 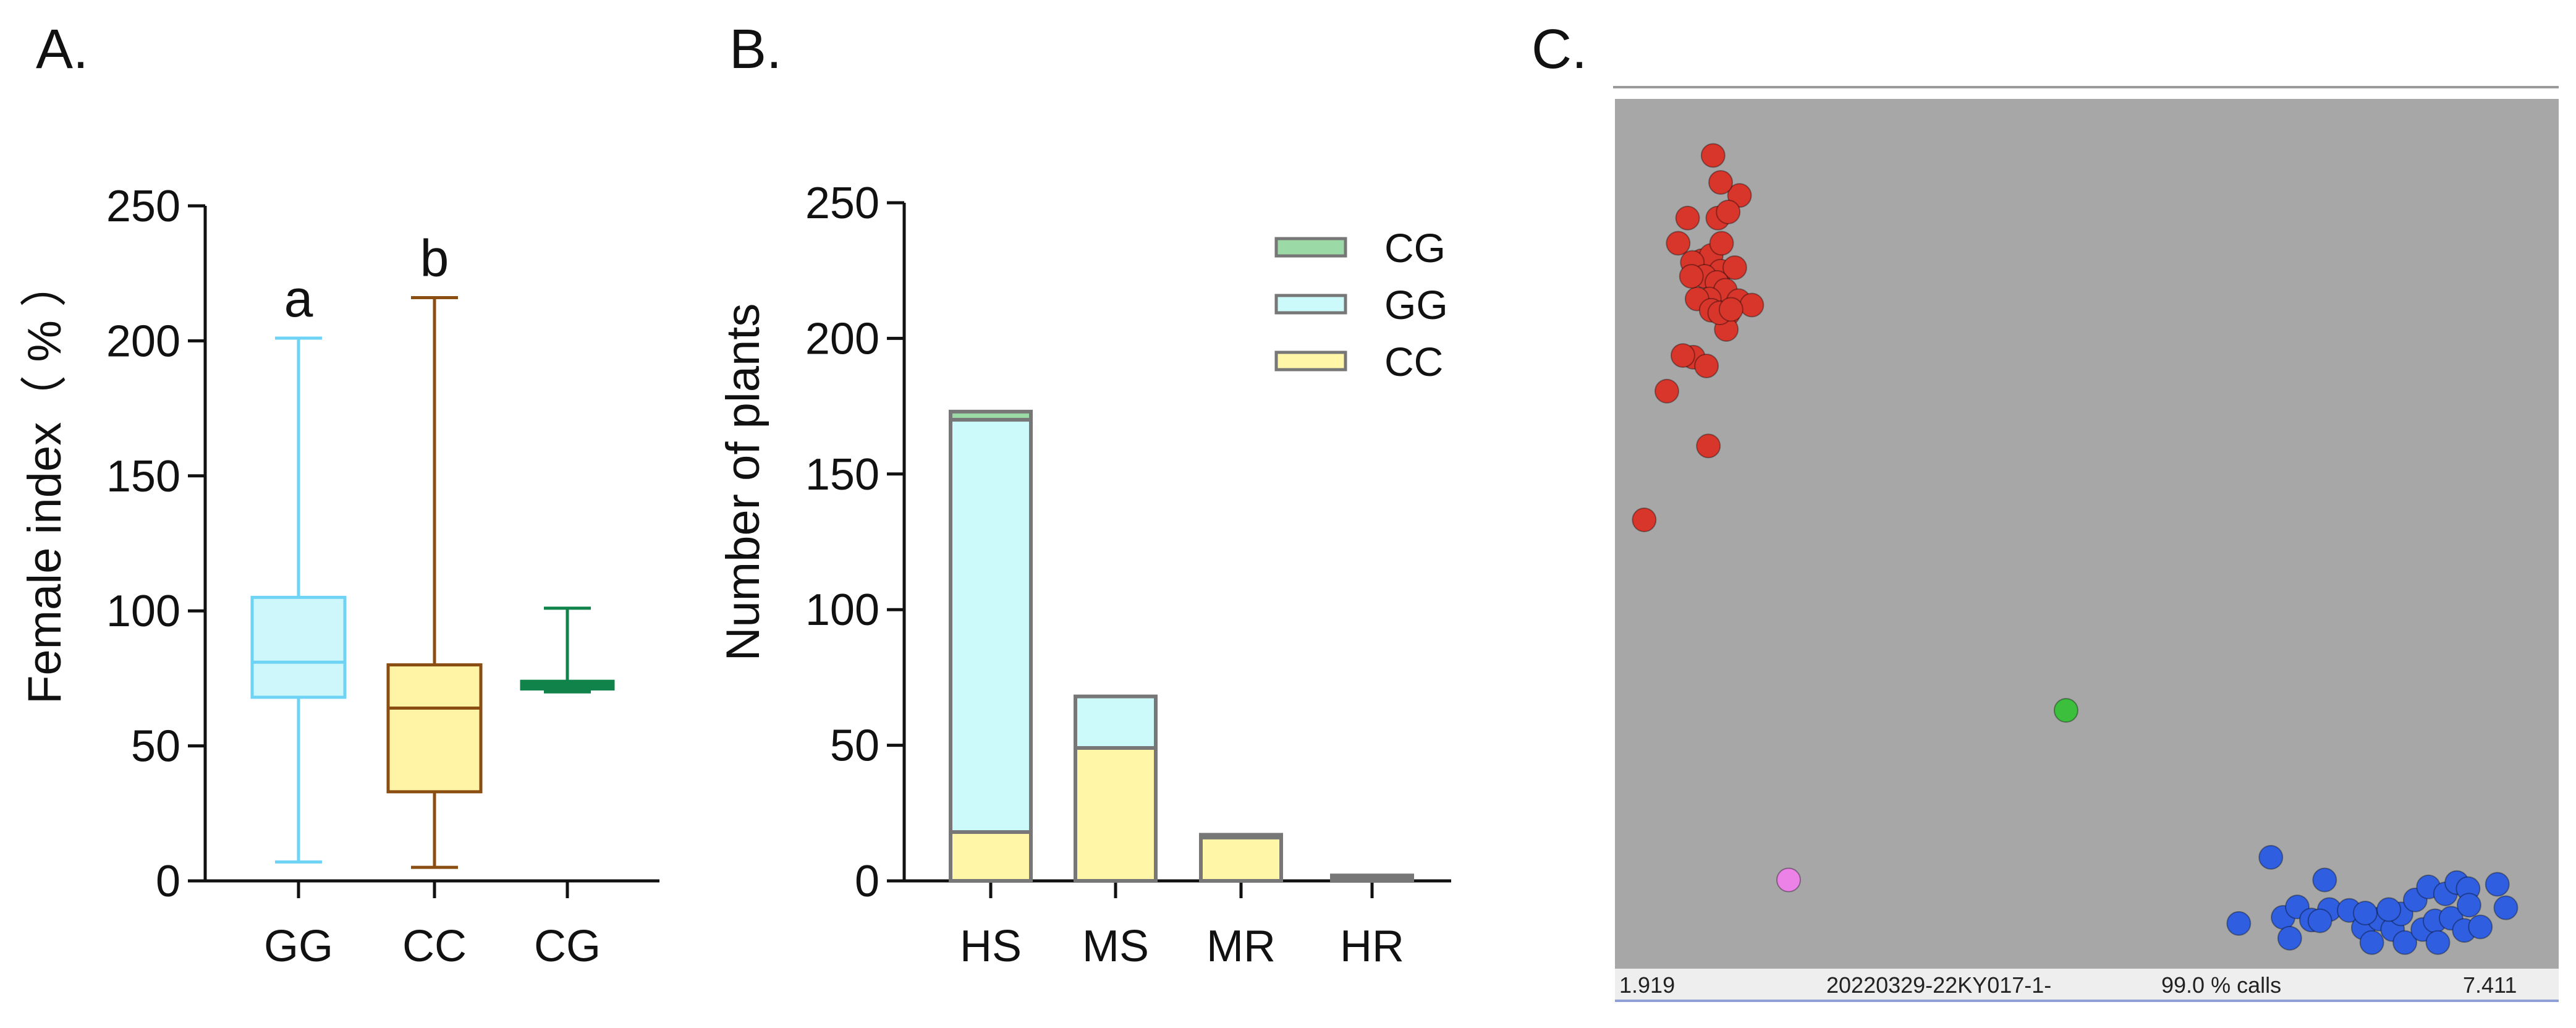 What do you see at coordinates (62, 49) in the screenshot?
I see `panel-a-label: A.` at bounding box center [62, 49].